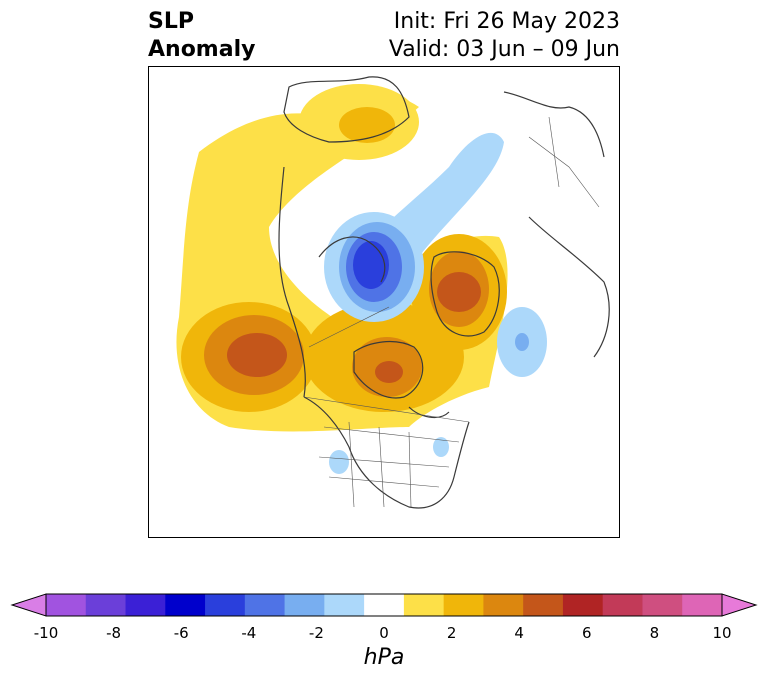 The image size is (768, 684). Describe the element at coordinates (384, 657) in the screenshot. I see `colorbar-units: hPa` at that location.